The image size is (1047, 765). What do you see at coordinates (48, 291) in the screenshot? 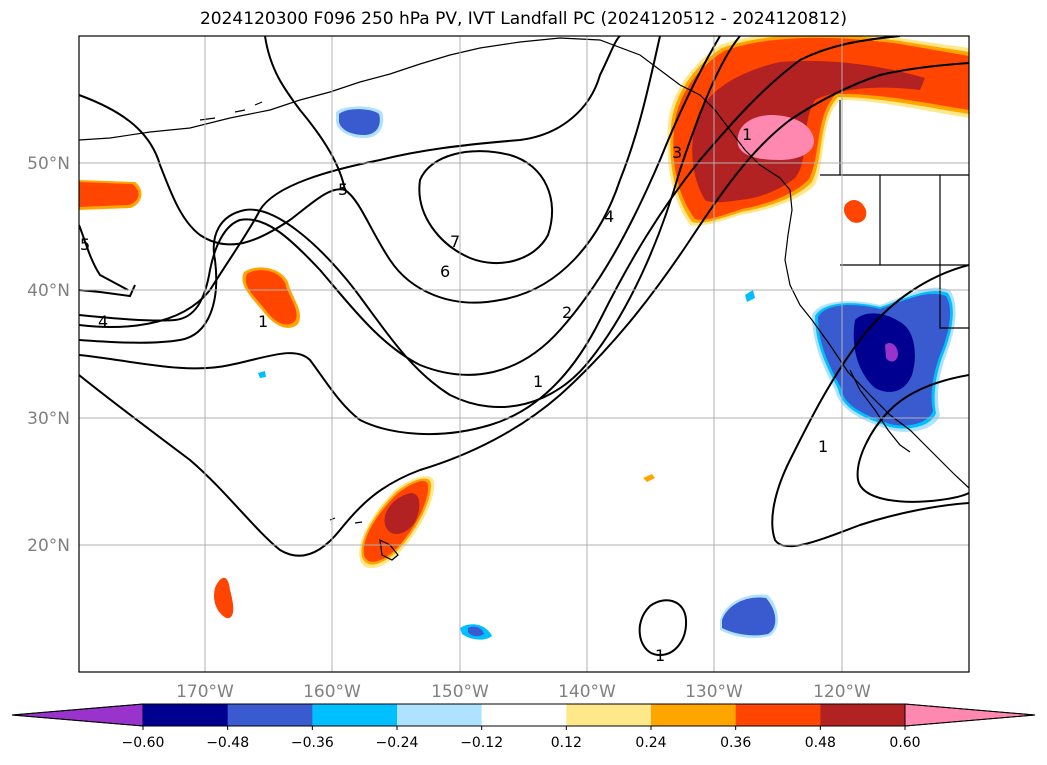
I see `lat-label: 40°N` at bounding box center [48, 291].